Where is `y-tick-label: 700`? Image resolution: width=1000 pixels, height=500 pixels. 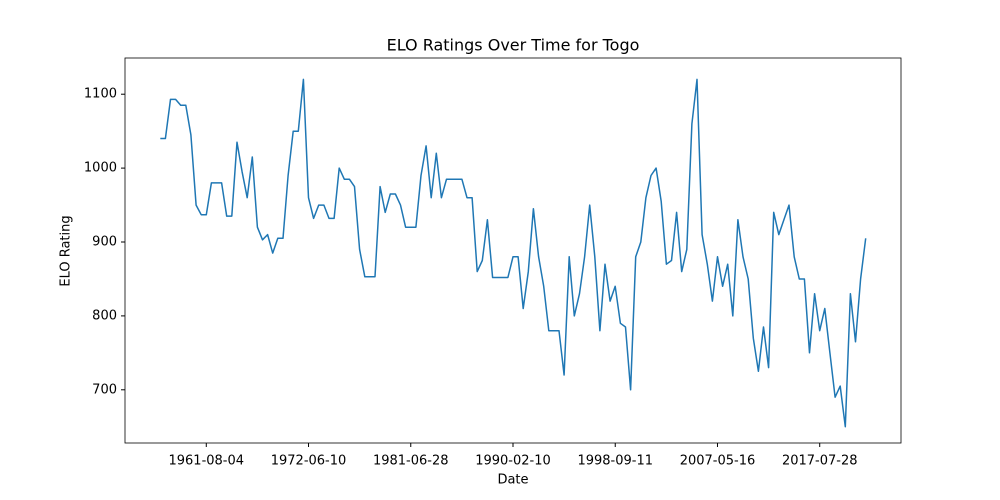 y-tick-label: 700 is located at coordinates (104, 389).